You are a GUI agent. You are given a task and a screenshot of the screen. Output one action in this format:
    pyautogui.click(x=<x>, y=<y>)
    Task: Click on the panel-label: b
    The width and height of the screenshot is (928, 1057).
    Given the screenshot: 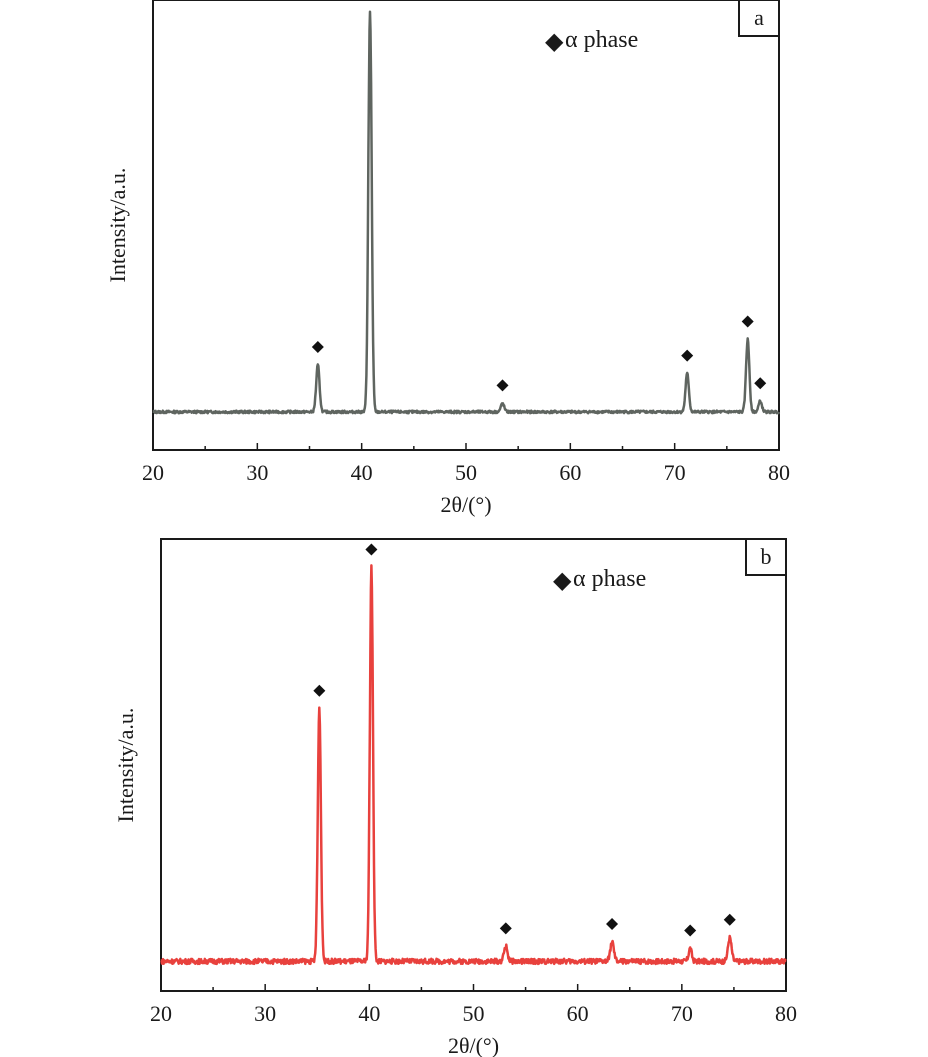 What is the action you would take?
    pyautogui.click(x=766, y=556)
    